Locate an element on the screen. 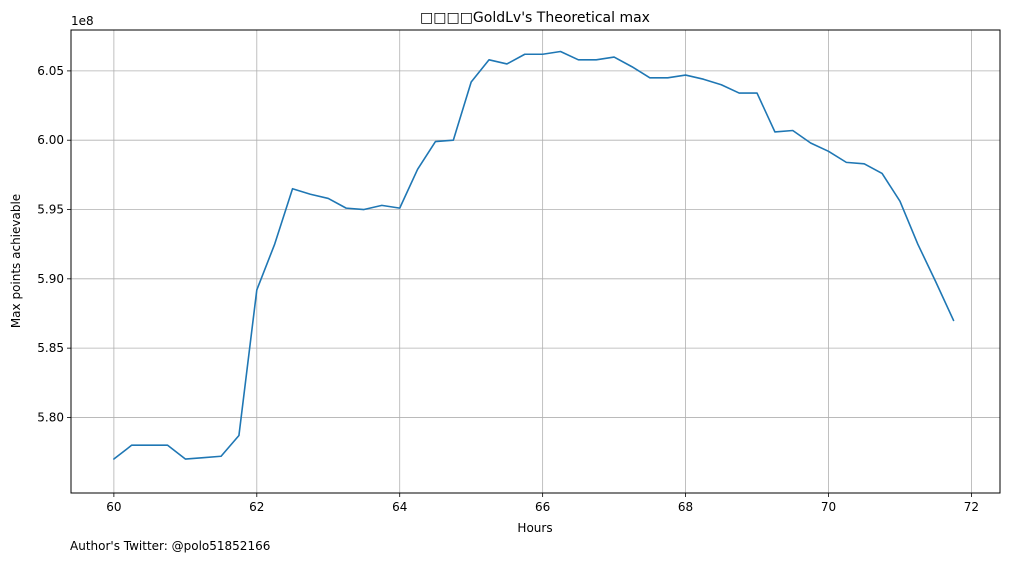  y-tick-label: 5.85 is located at coordinates (50, 348).